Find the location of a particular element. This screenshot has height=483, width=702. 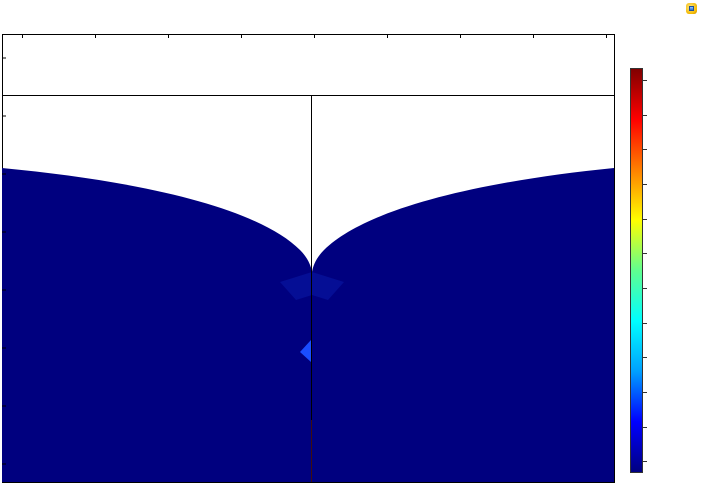

graphics-view-icon-inner is located at coordinates (691, 8).